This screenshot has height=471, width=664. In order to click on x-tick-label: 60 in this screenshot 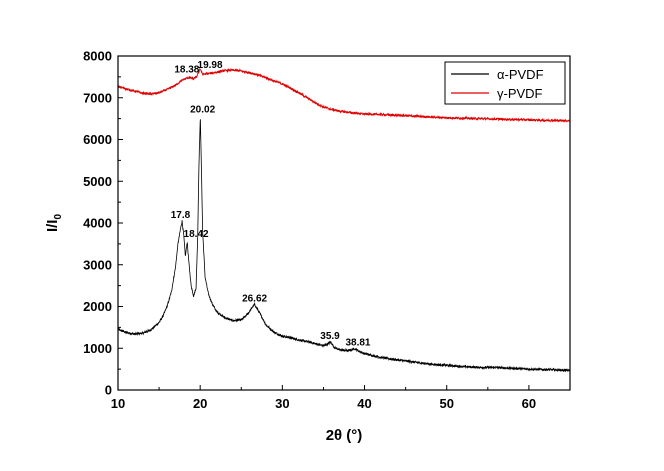, I will do `click(529, 403)`.